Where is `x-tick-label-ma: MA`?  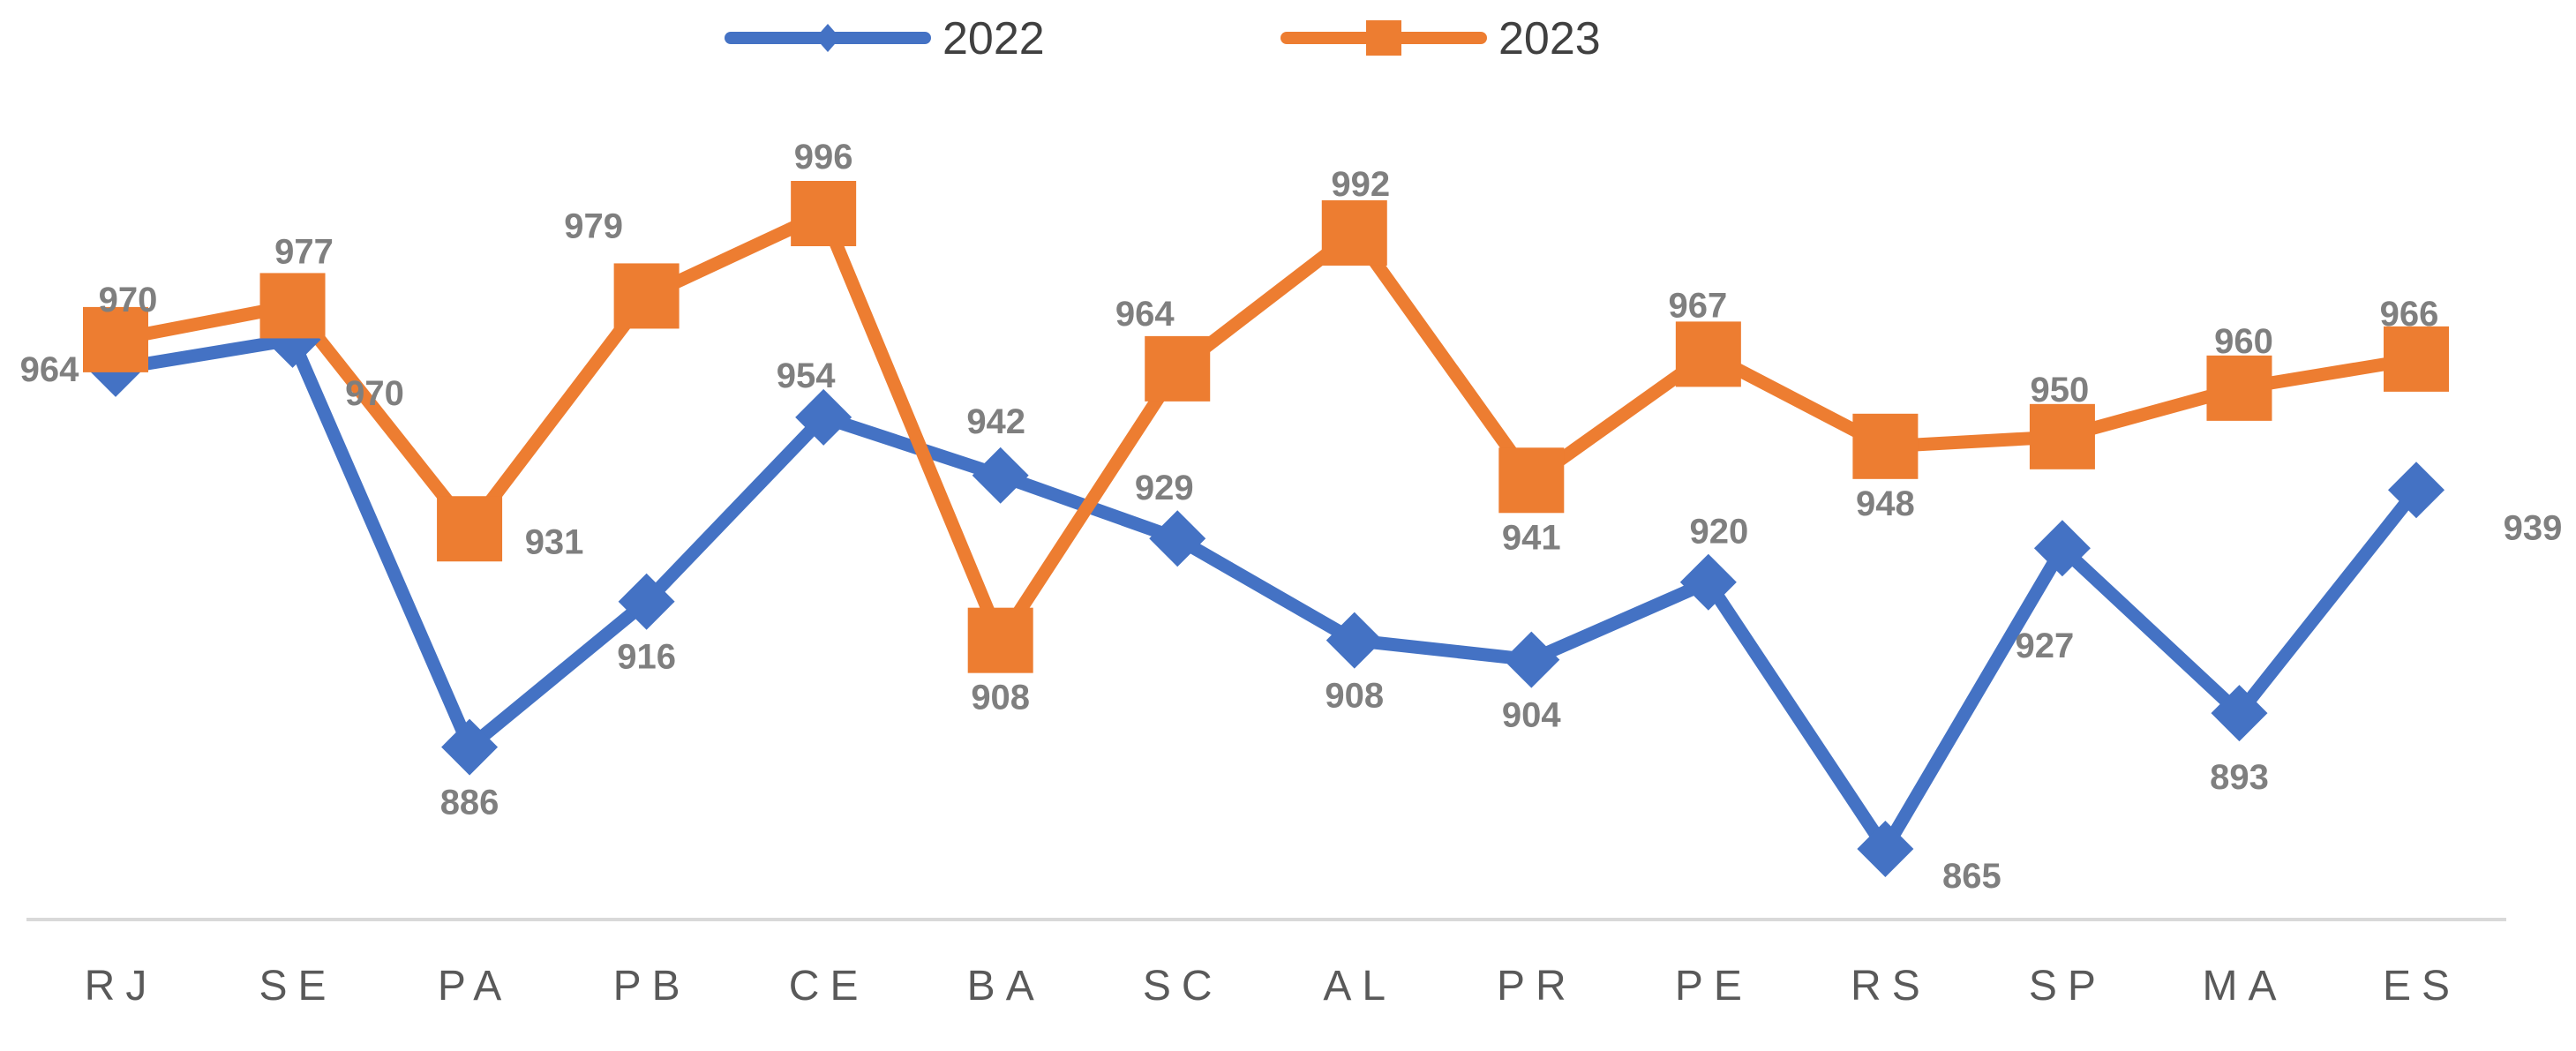
x-tick-label-ma: MA is located at coordinates (2244, 986).